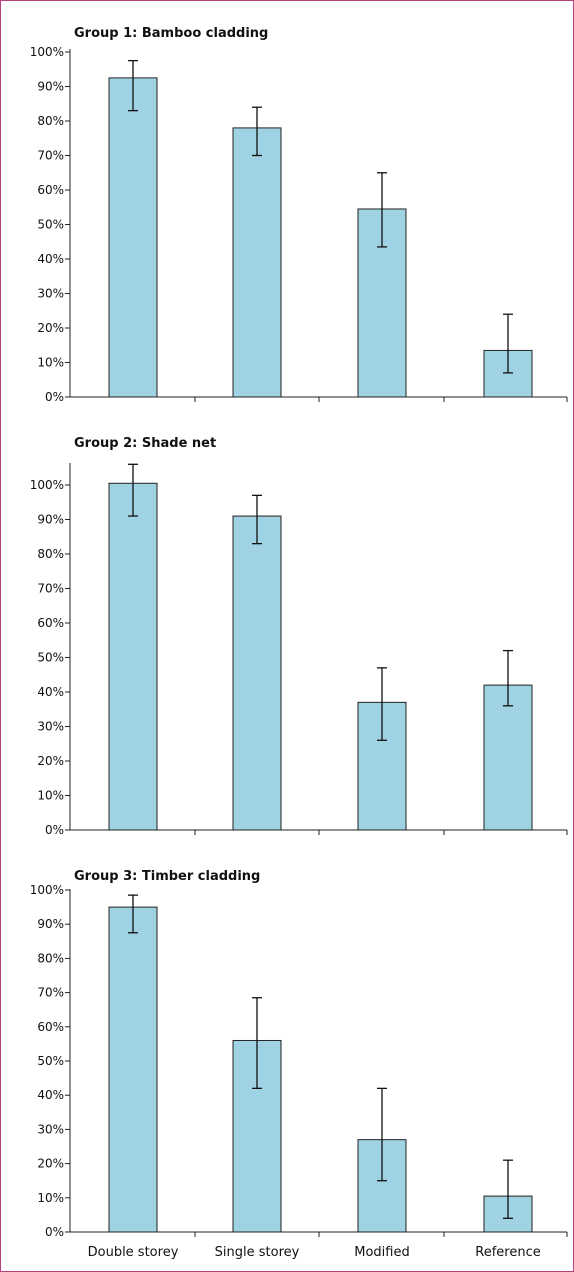 This screenshot has height=1272, width=574. Describe the element at coordinates (145, 443) in the screenshot. I see `chart-title: Group 2: Shade net` at that location.